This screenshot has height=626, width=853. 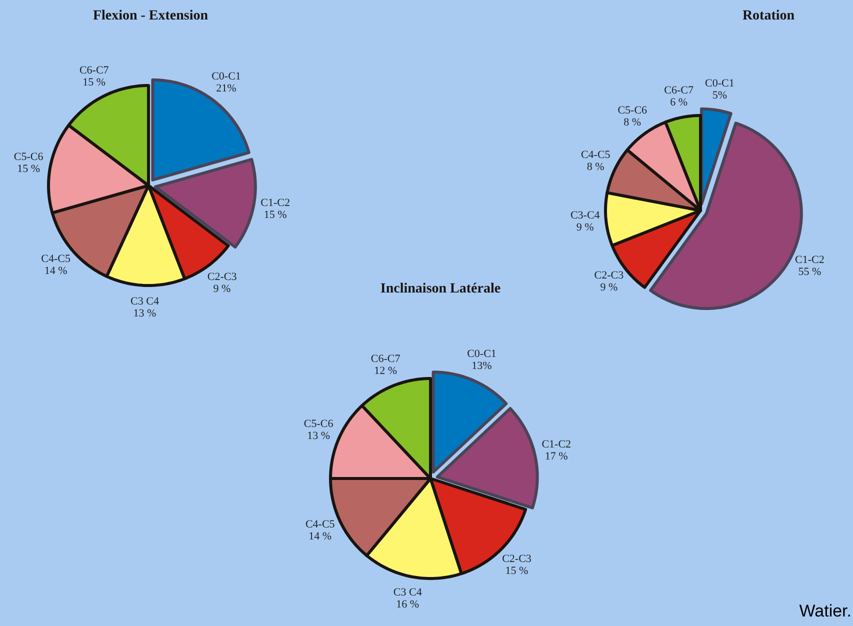 I want to click on data-label: 17 %, so click(x=556, y=456).